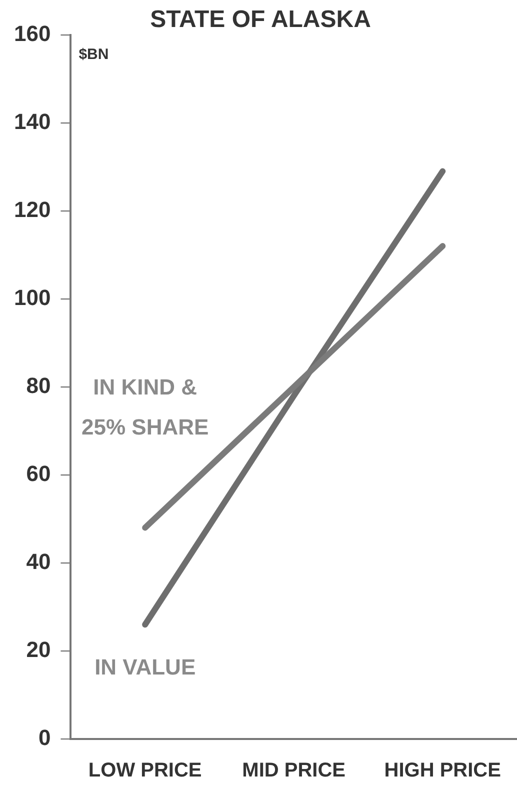 This screenshot has width=517, height=803. What do you see at coordinates (145, 667) in the screenshot?
I see `series-label: IN VALUE` at bounding box center [145, 667].